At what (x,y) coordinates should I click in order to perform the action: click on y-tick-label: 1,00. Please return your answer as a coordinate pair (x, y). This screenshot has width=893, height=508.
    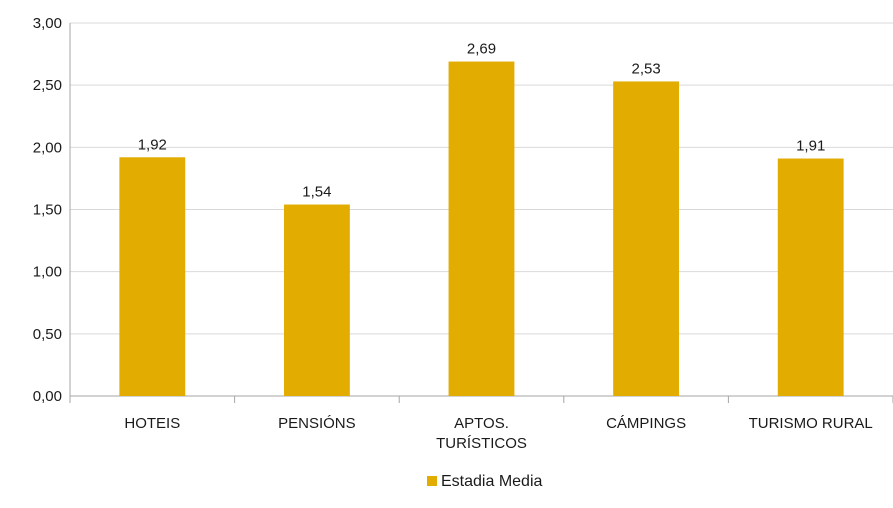
    Looking at the image, I should click on (47, 272).